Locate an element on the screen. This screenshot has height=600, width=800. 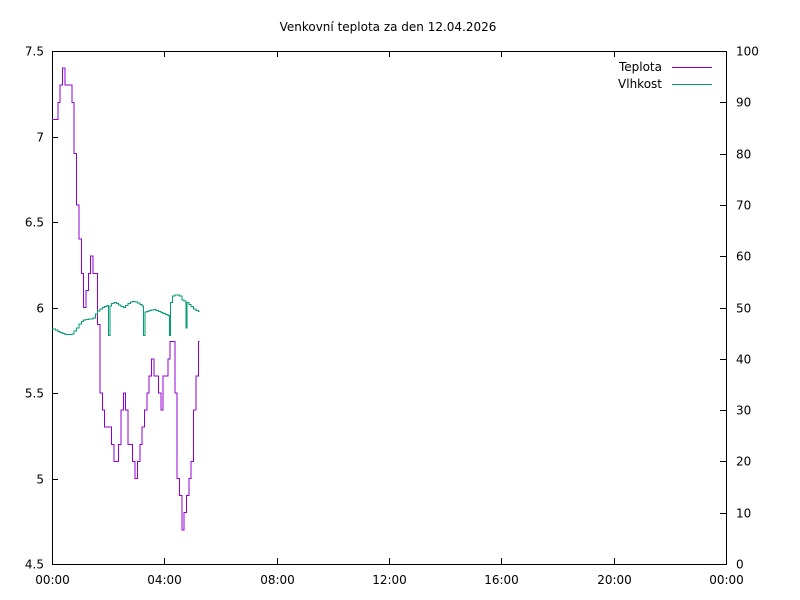
y-left-tick-label: 6 is located at coordinates (40, 309).